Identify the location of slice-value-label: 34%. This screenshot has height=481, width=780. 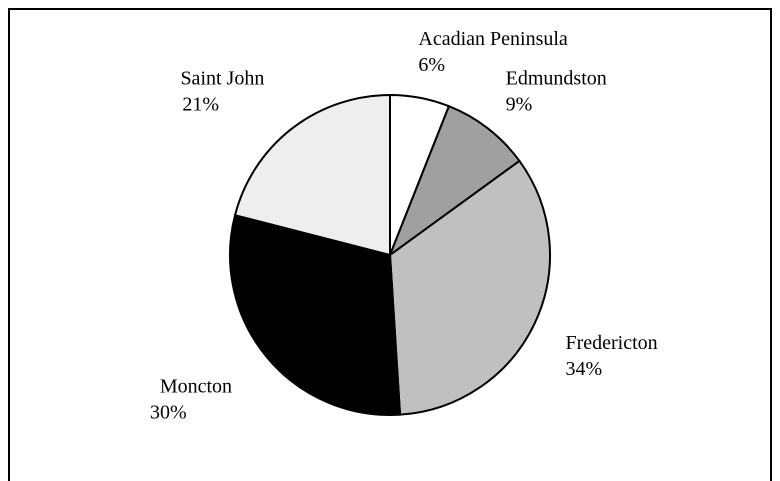
(583, 369).